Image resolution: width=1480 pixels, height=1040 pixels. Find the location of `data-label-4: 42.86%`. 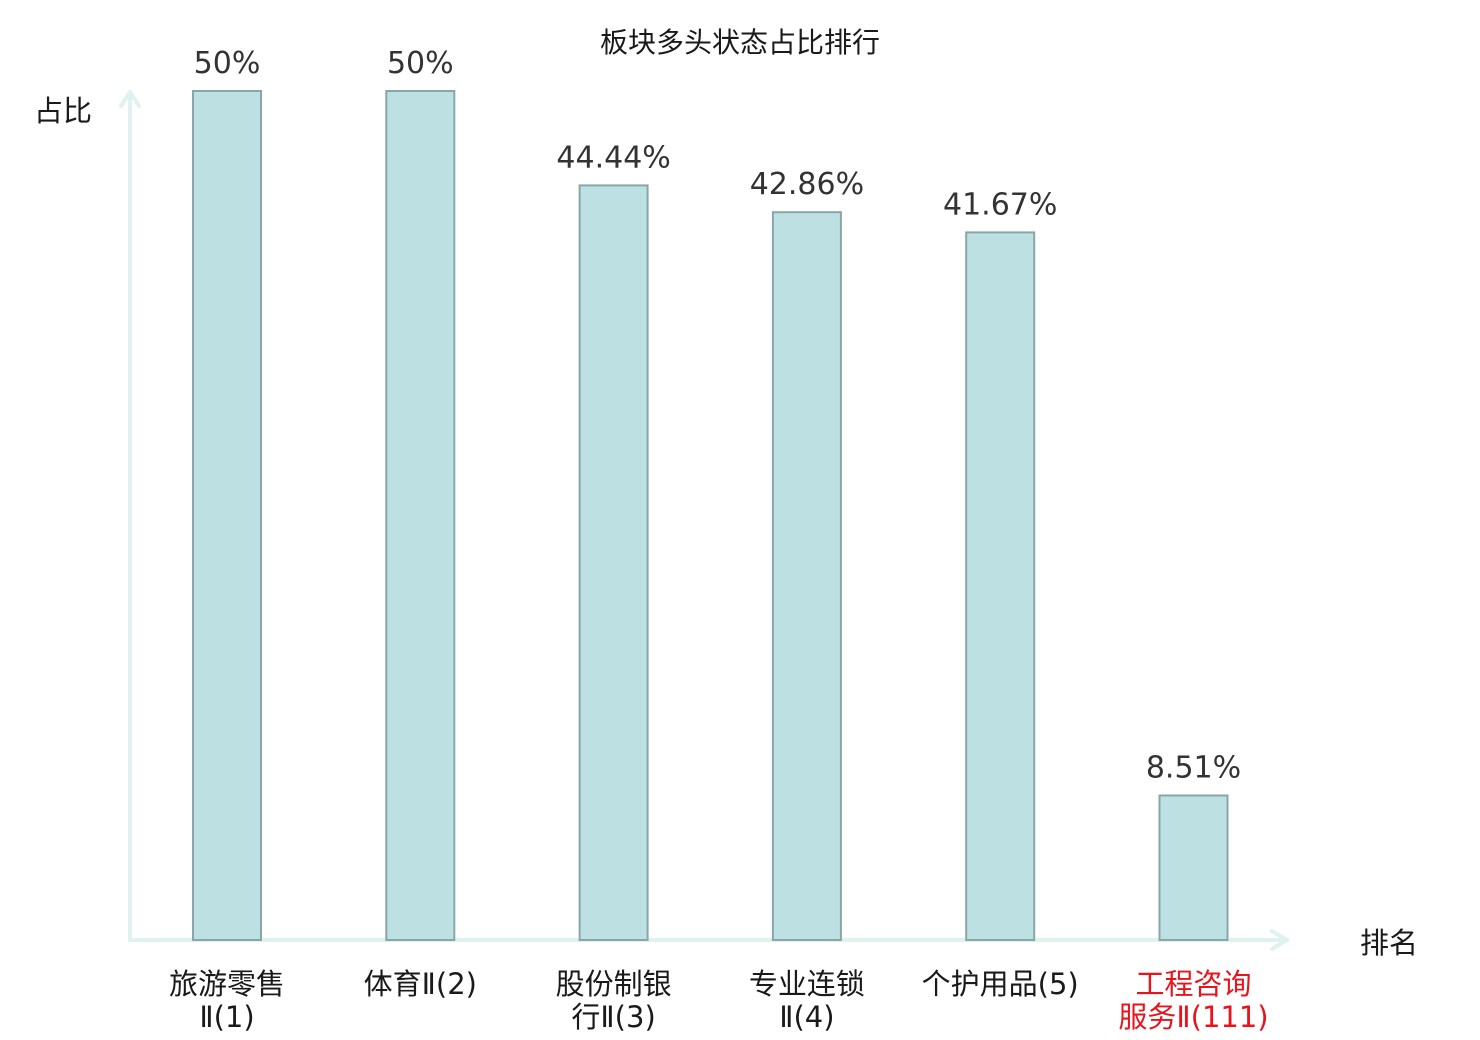

data-label-4: 42.86% is located at coordinates (807, 184).